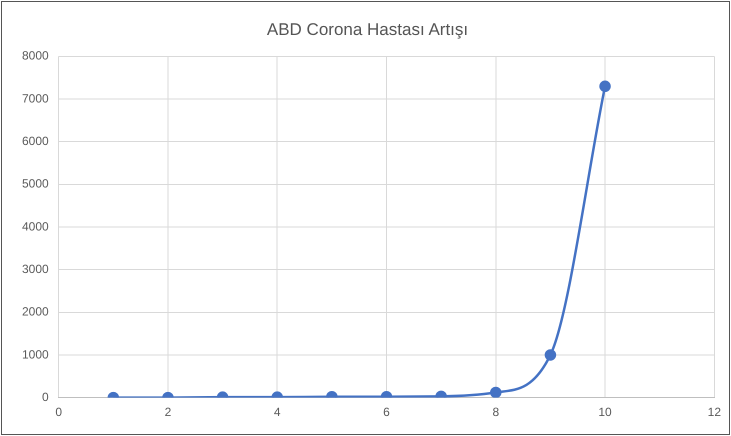 The width and height of the screenshot is (731, 436). Describe the element at coordinates (36, 98) in the screenshot. I see `y-tick-label: 7000` at that location.